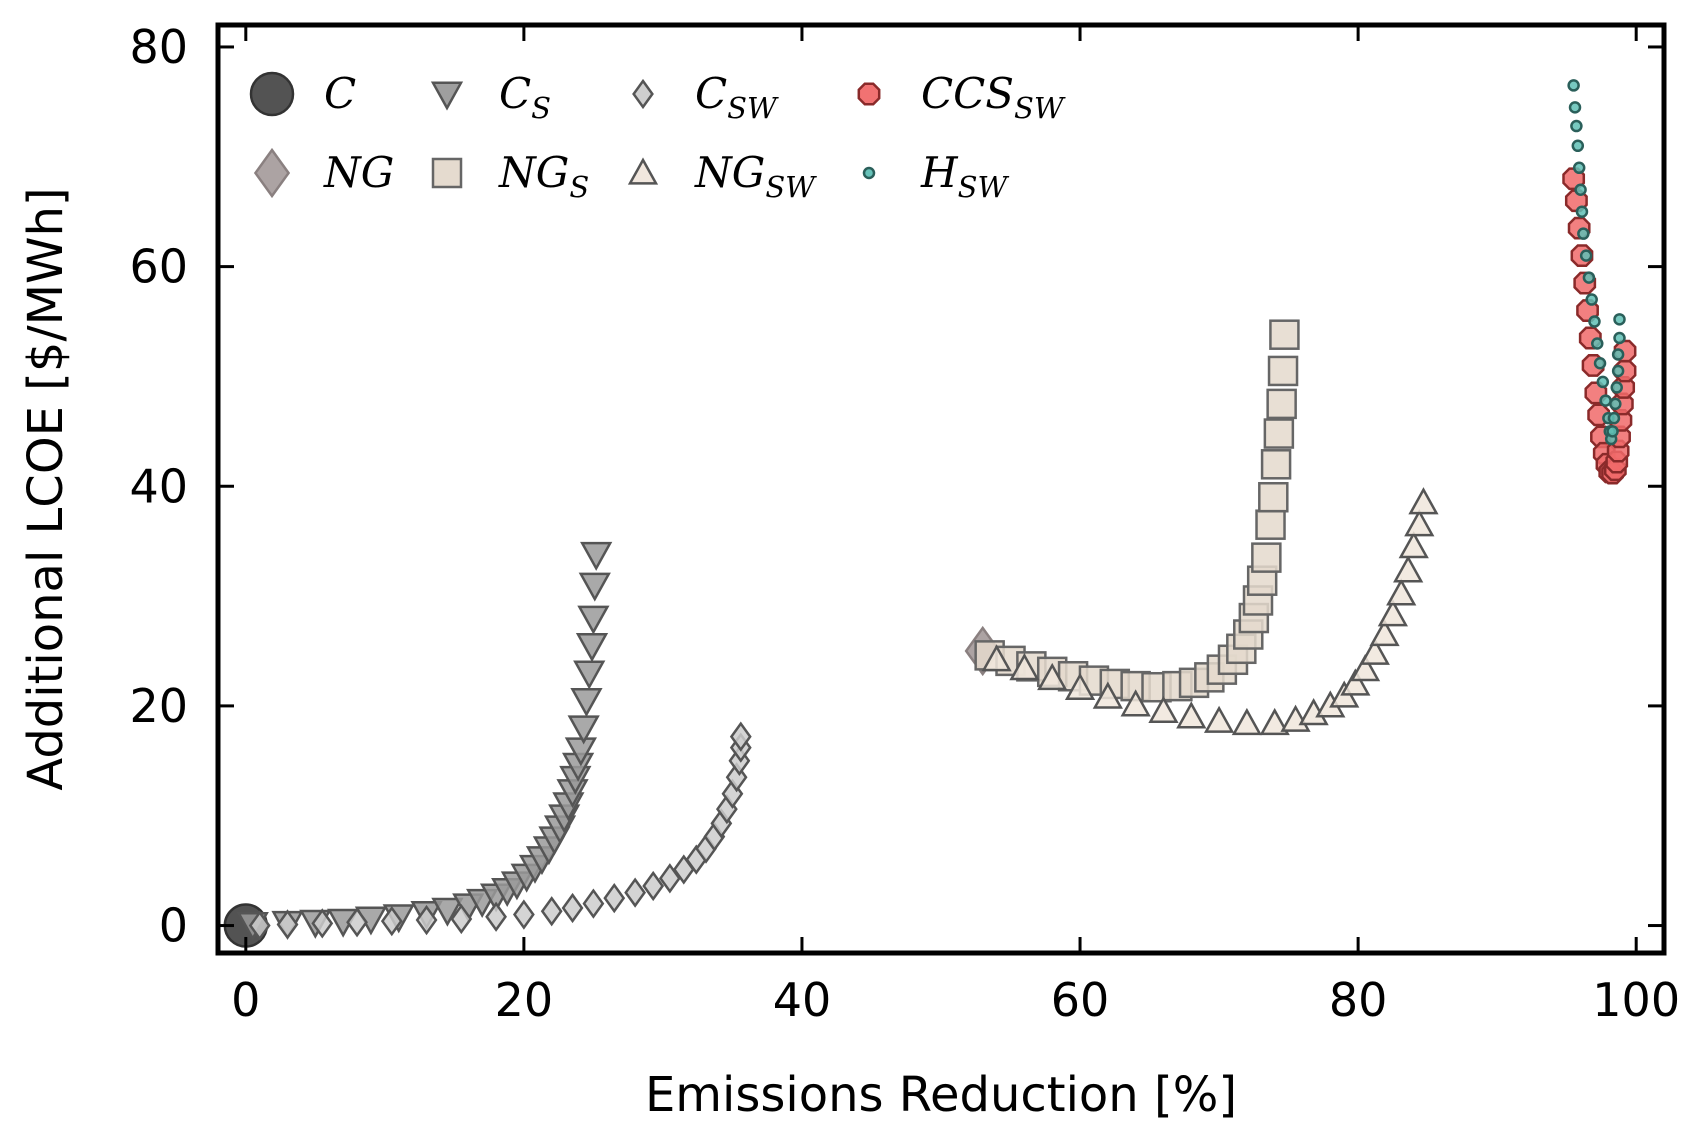 This screenshot has height=1144, width=1697. What do you see at coordinates (524, 1000) in the screenshot?
I see `x-tick-label: 20` at bounding box center [524, 1000].